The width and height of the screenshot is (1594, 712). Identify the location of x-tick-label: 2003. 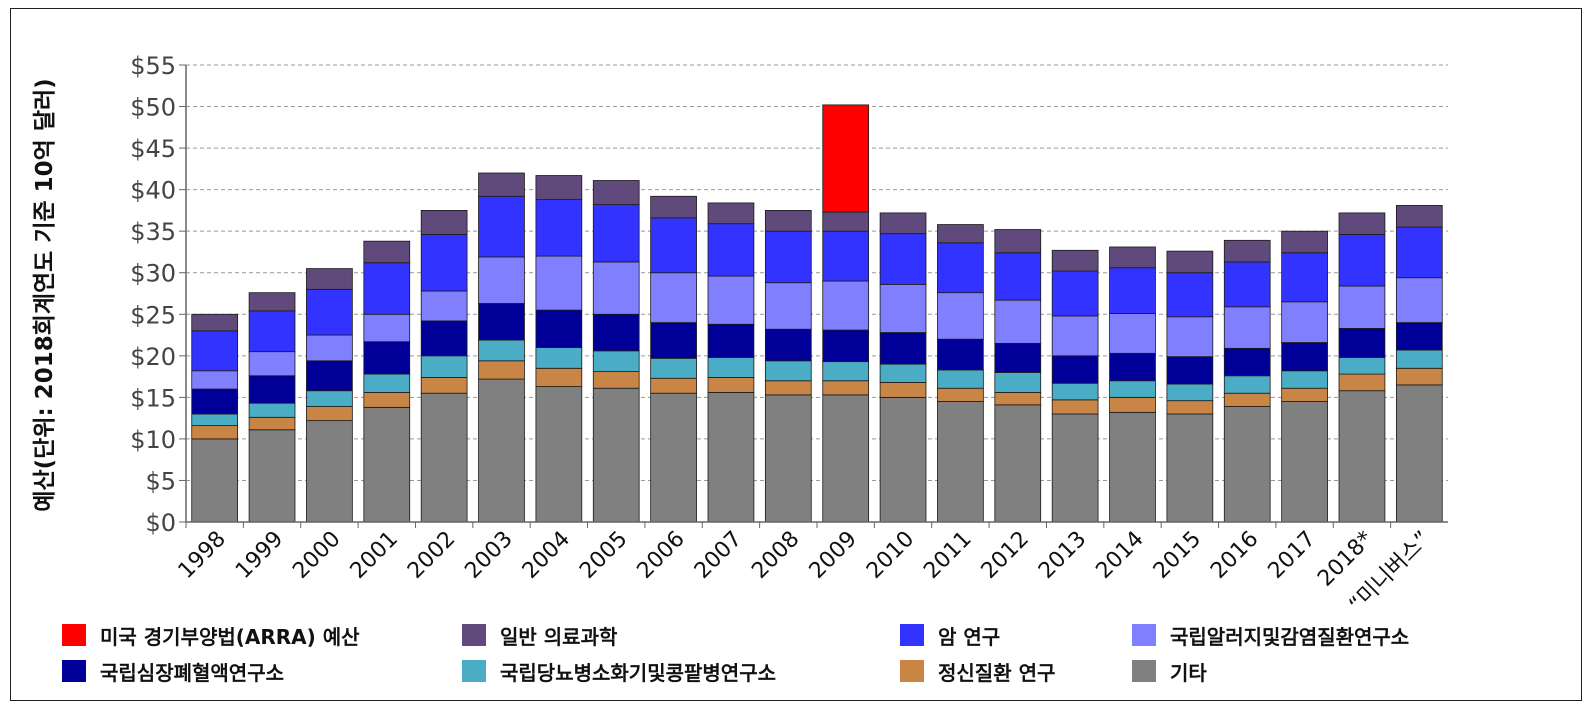
(488, 555).